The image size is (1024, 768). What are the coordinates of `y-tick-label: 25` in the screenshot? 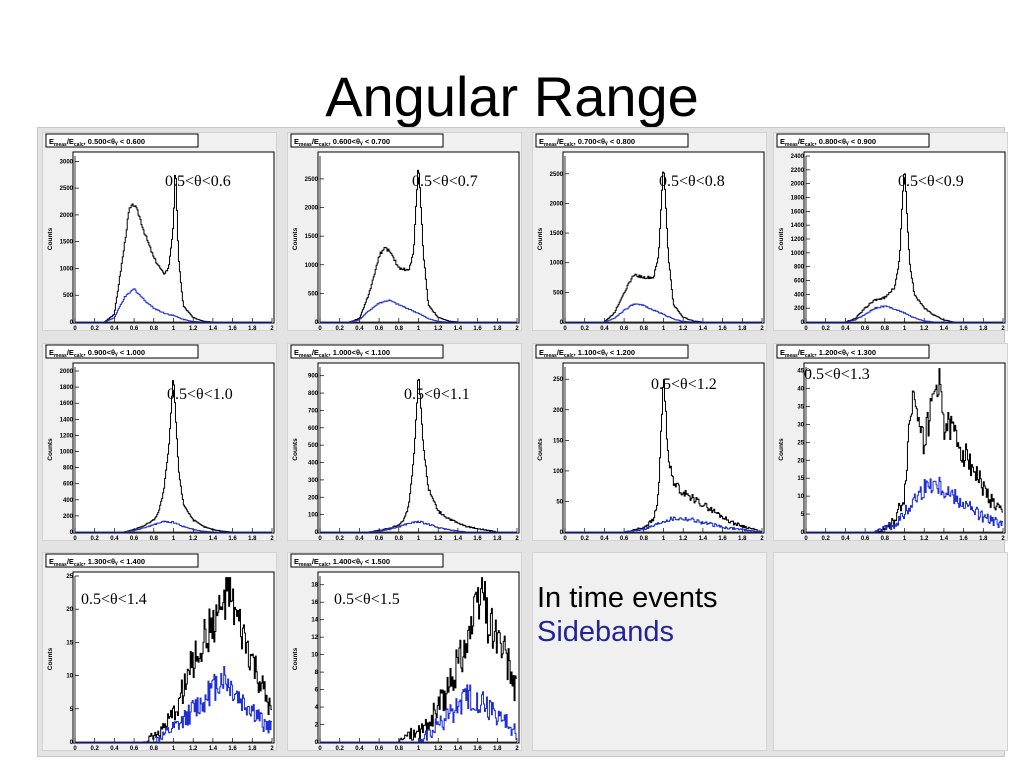 It's located at (69, 577).